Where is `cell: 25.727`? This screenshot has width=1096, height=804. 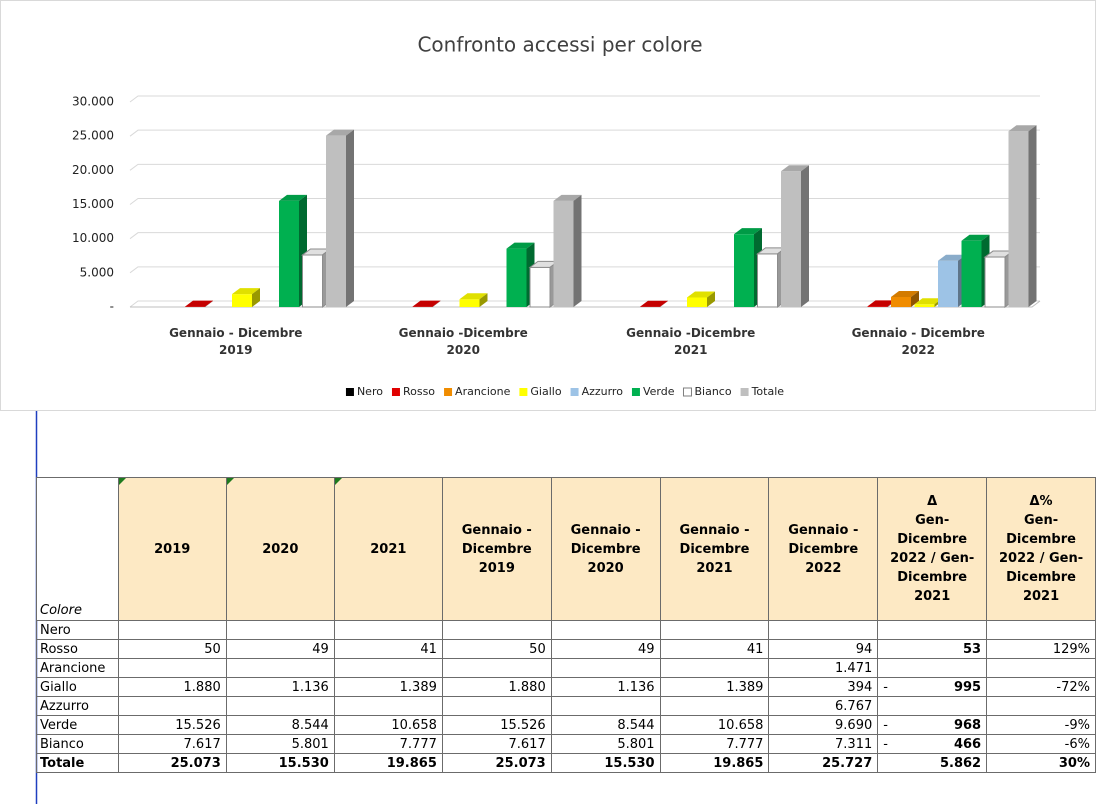 cell: 25.727 is located at coordinates (823, 763).